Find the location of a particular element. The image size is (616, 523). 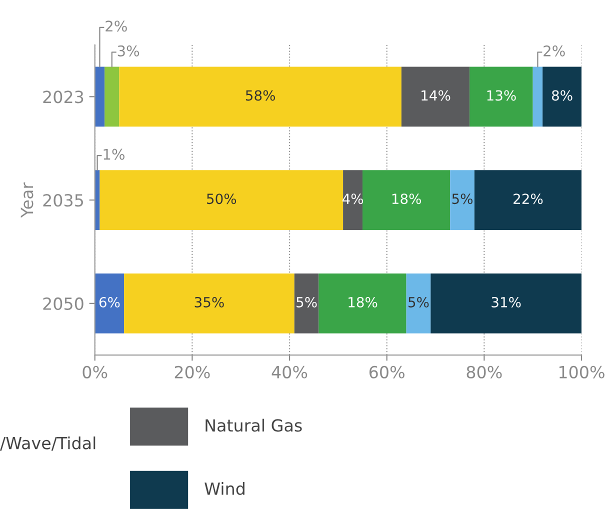

x-tick-label: 20% is located at coordinates (192, 372).